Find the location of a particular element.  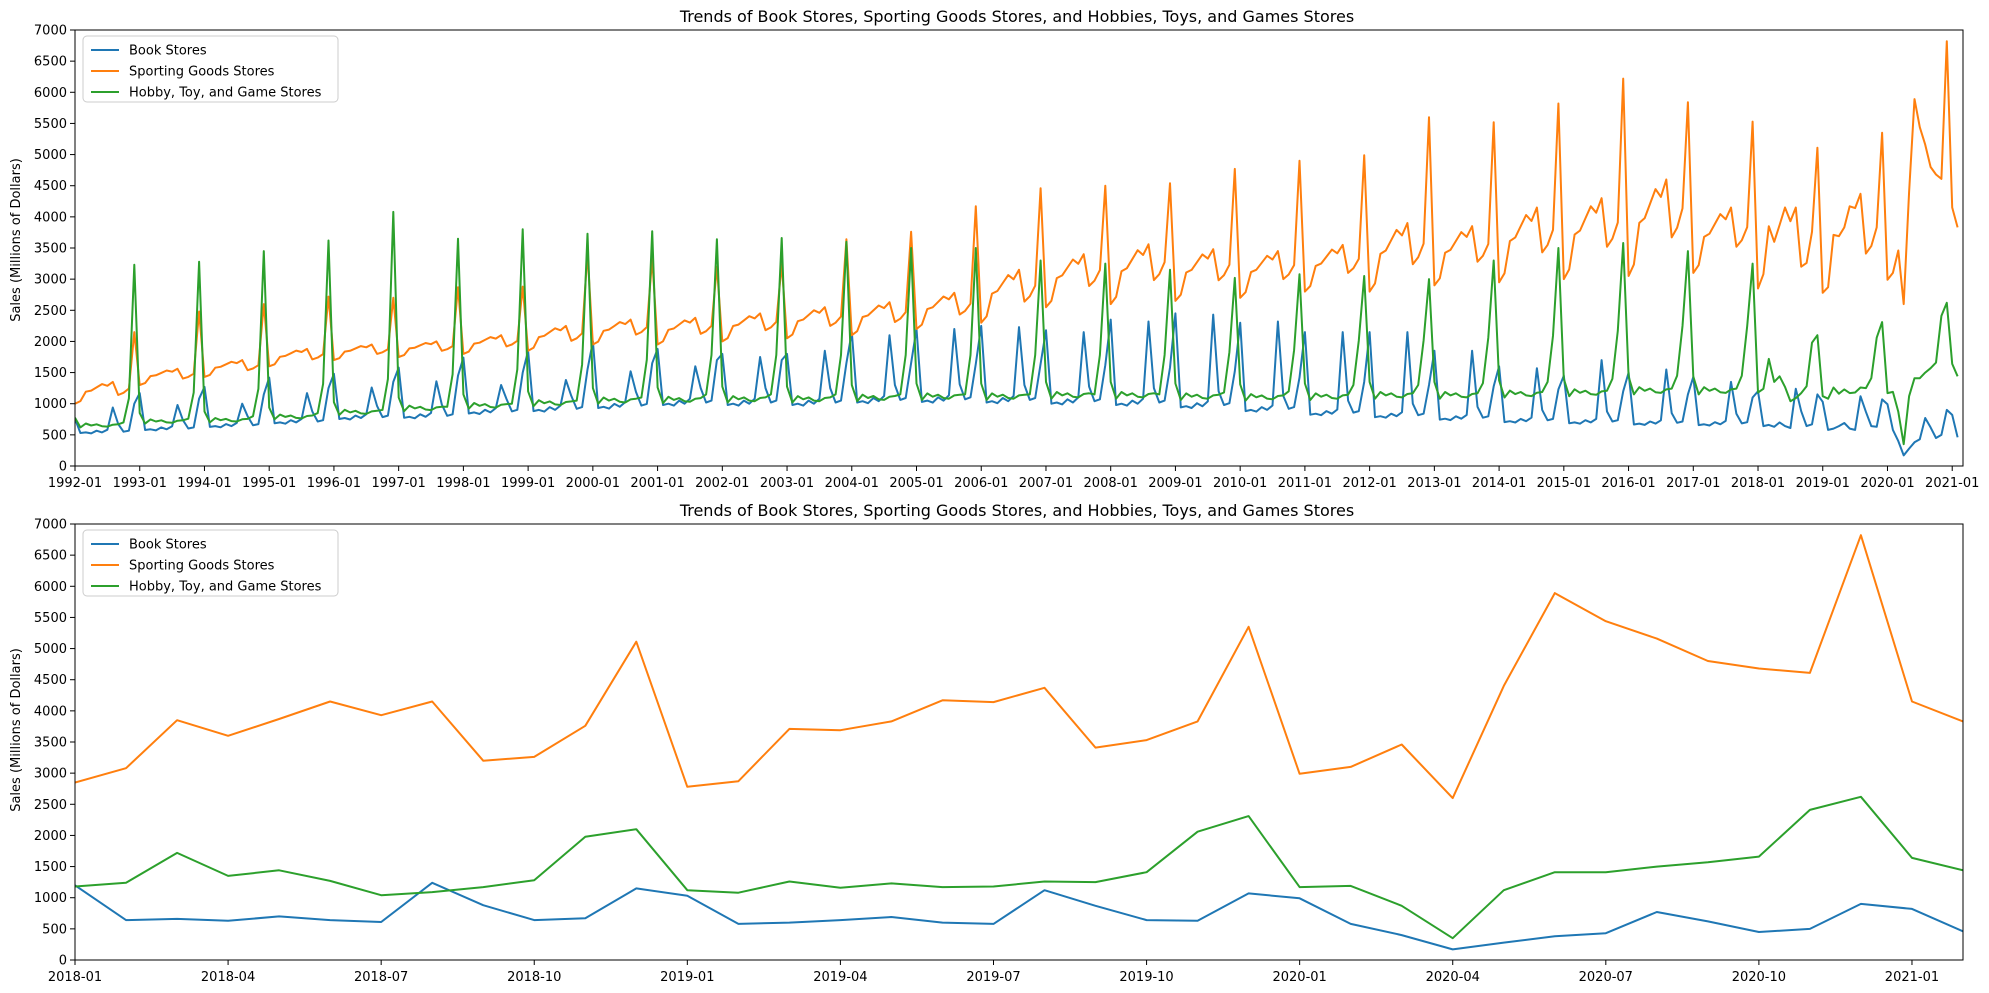

x-tick-label: 2007-01 is located at coordinates (1046, 483).